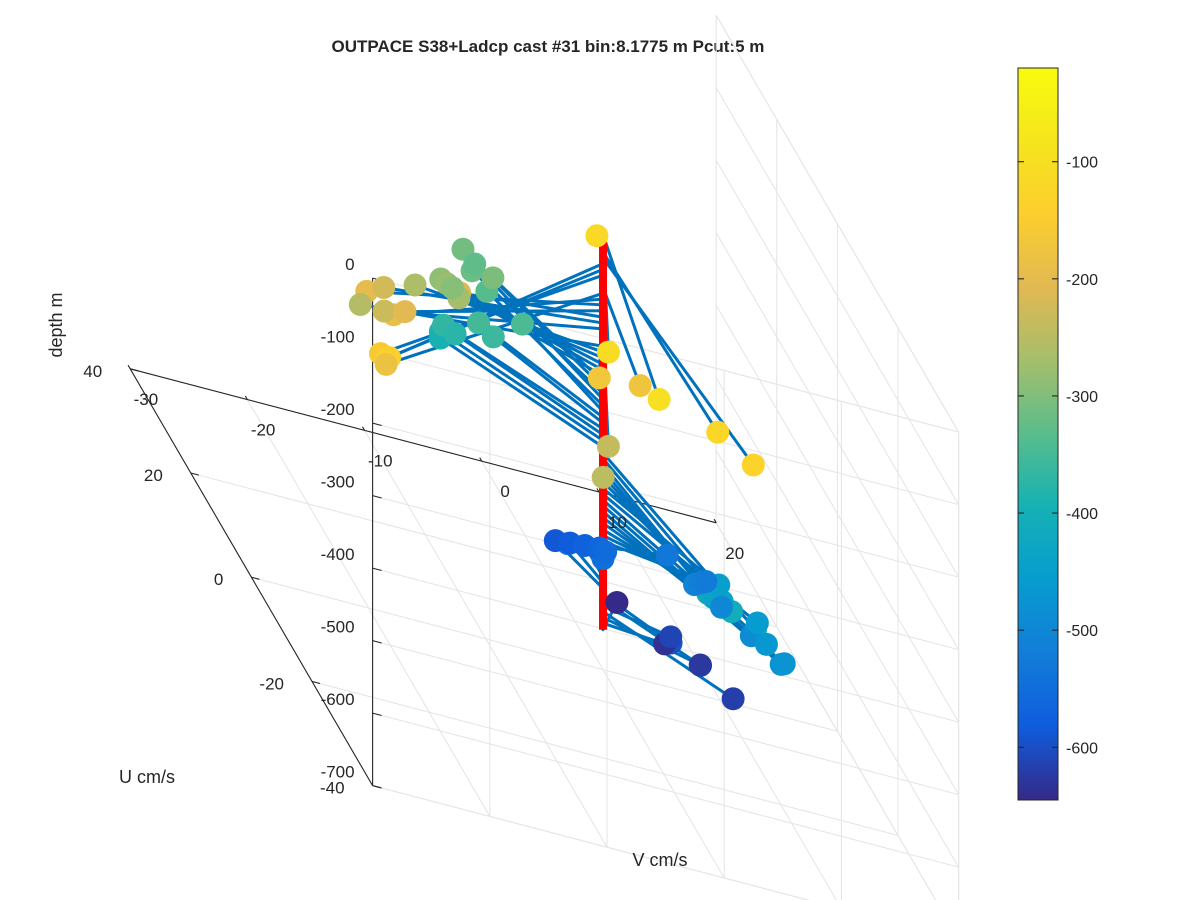 Image resolution: width=1200 pixels, height=900 pixels. I want to click on y-axis-label: U cm/s, so click(147, 777).